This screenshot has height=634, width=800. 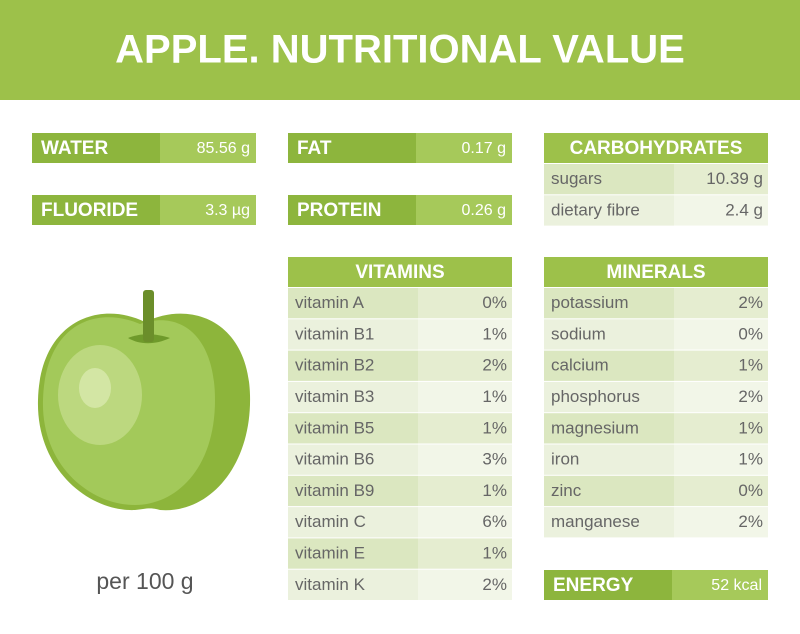 What do you see at coordinates (734, 178) in the screenshot?
I see `row-value: 10.39 g` at bounding box center [734, 178].